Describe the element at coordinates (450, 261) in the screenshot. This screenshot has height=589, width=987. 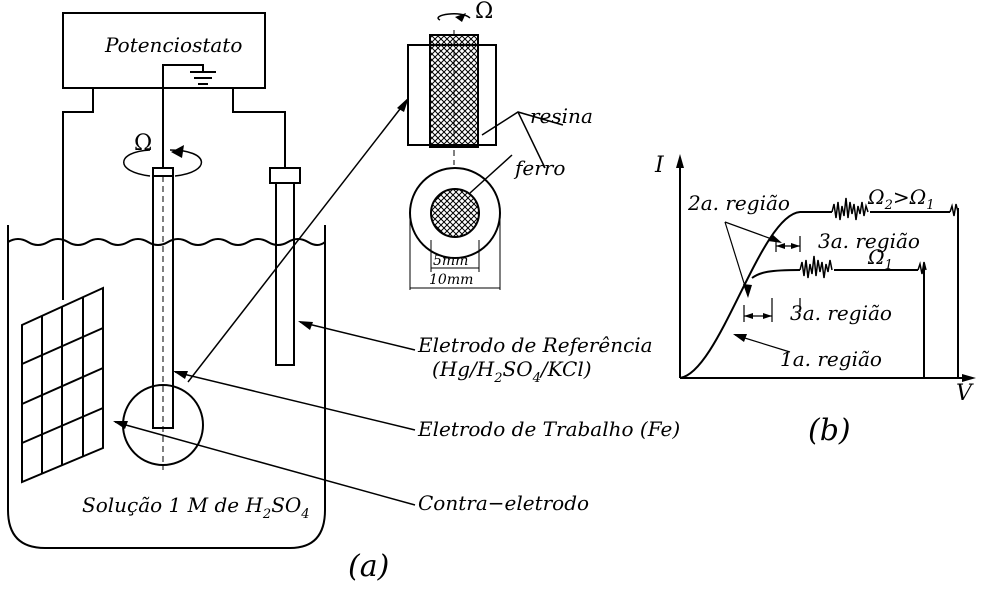
I see `dim-inner-label: 5mm` at that location.